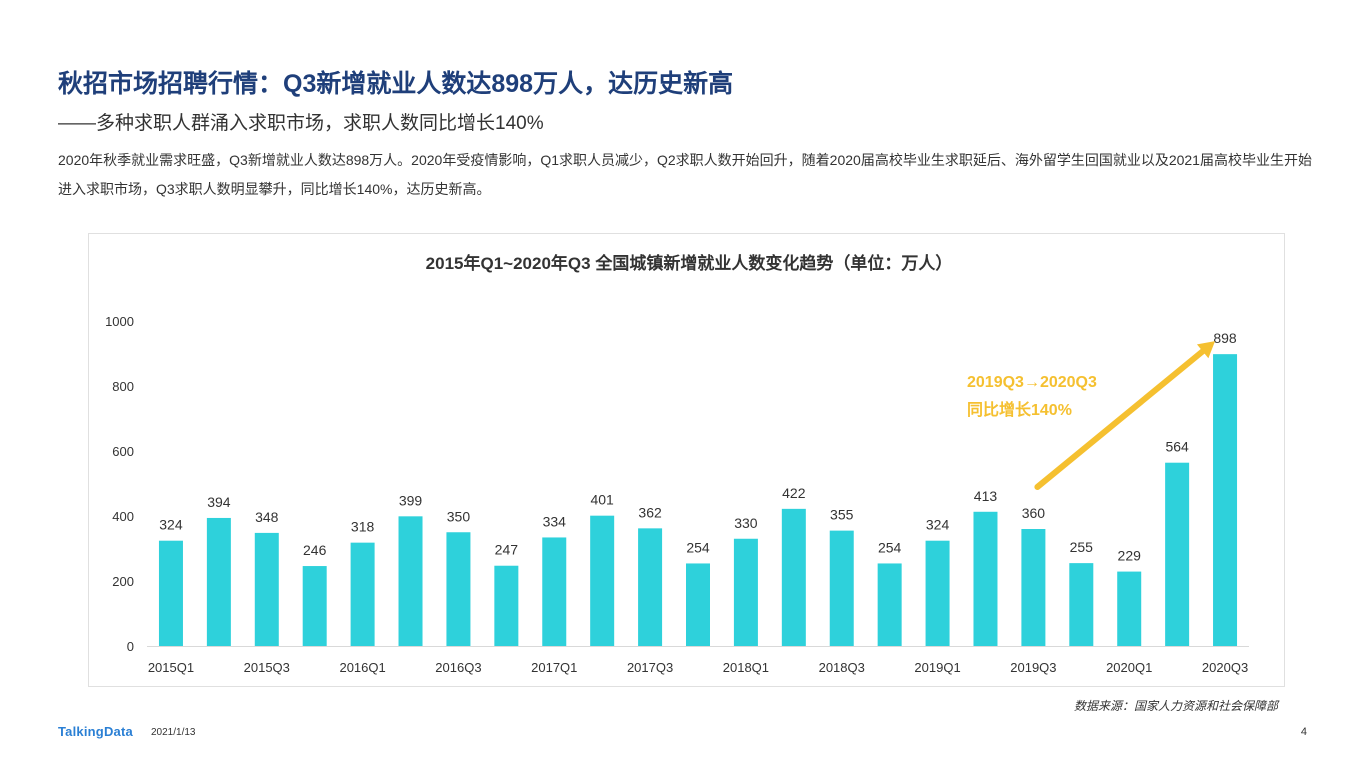  I want to click on annotation-line-1: 2019Q3→2020Q3, so click(1032, 382).